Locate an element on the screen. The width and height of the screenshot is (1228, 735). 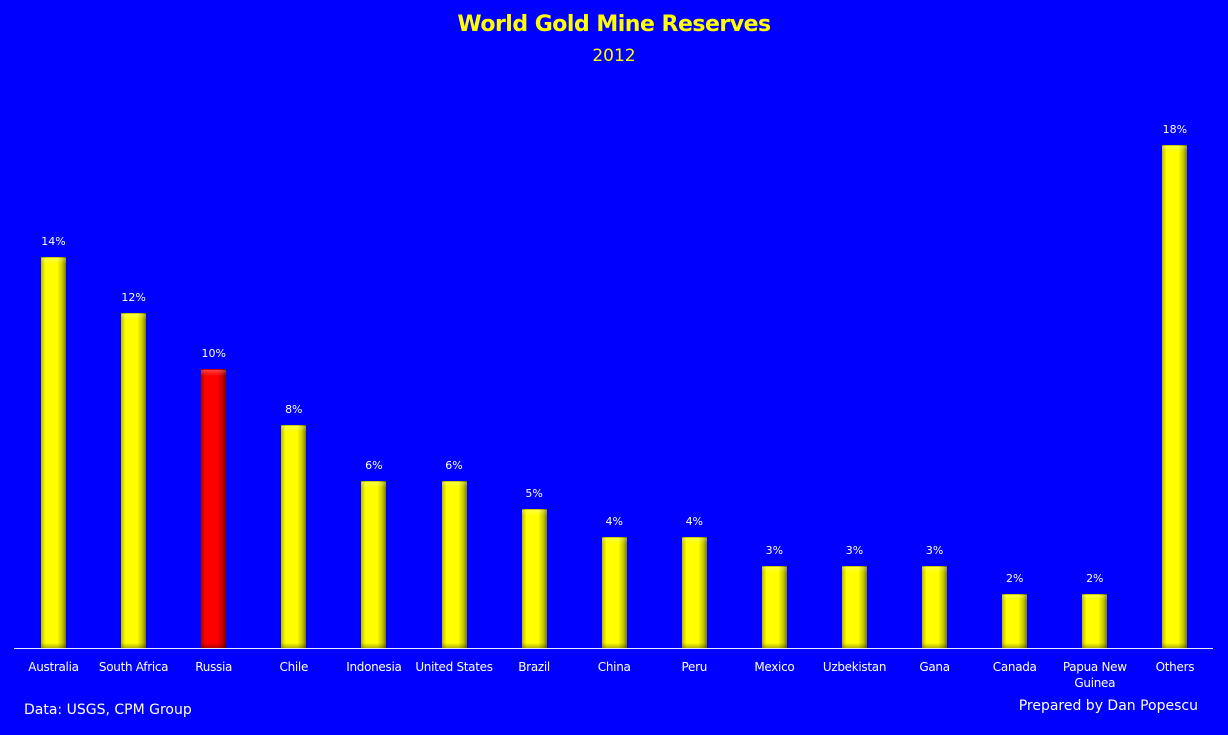
data-label: 18% is located at coordinates (1175, 129).